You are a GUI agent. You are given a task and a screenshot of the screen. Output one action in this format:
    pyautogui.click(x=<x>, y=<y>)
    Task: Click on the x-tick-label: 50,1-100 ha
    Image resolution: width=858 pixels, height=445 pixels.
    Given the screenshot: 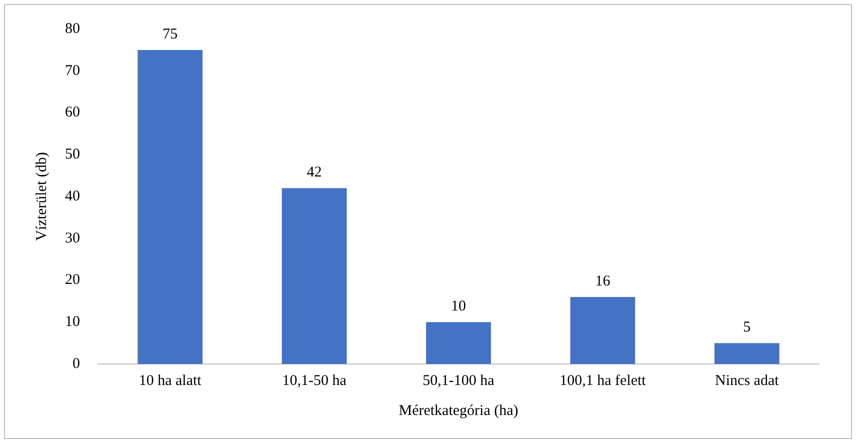 What is the action you would take?
    pyautogui.click(x=458, y=380)
    